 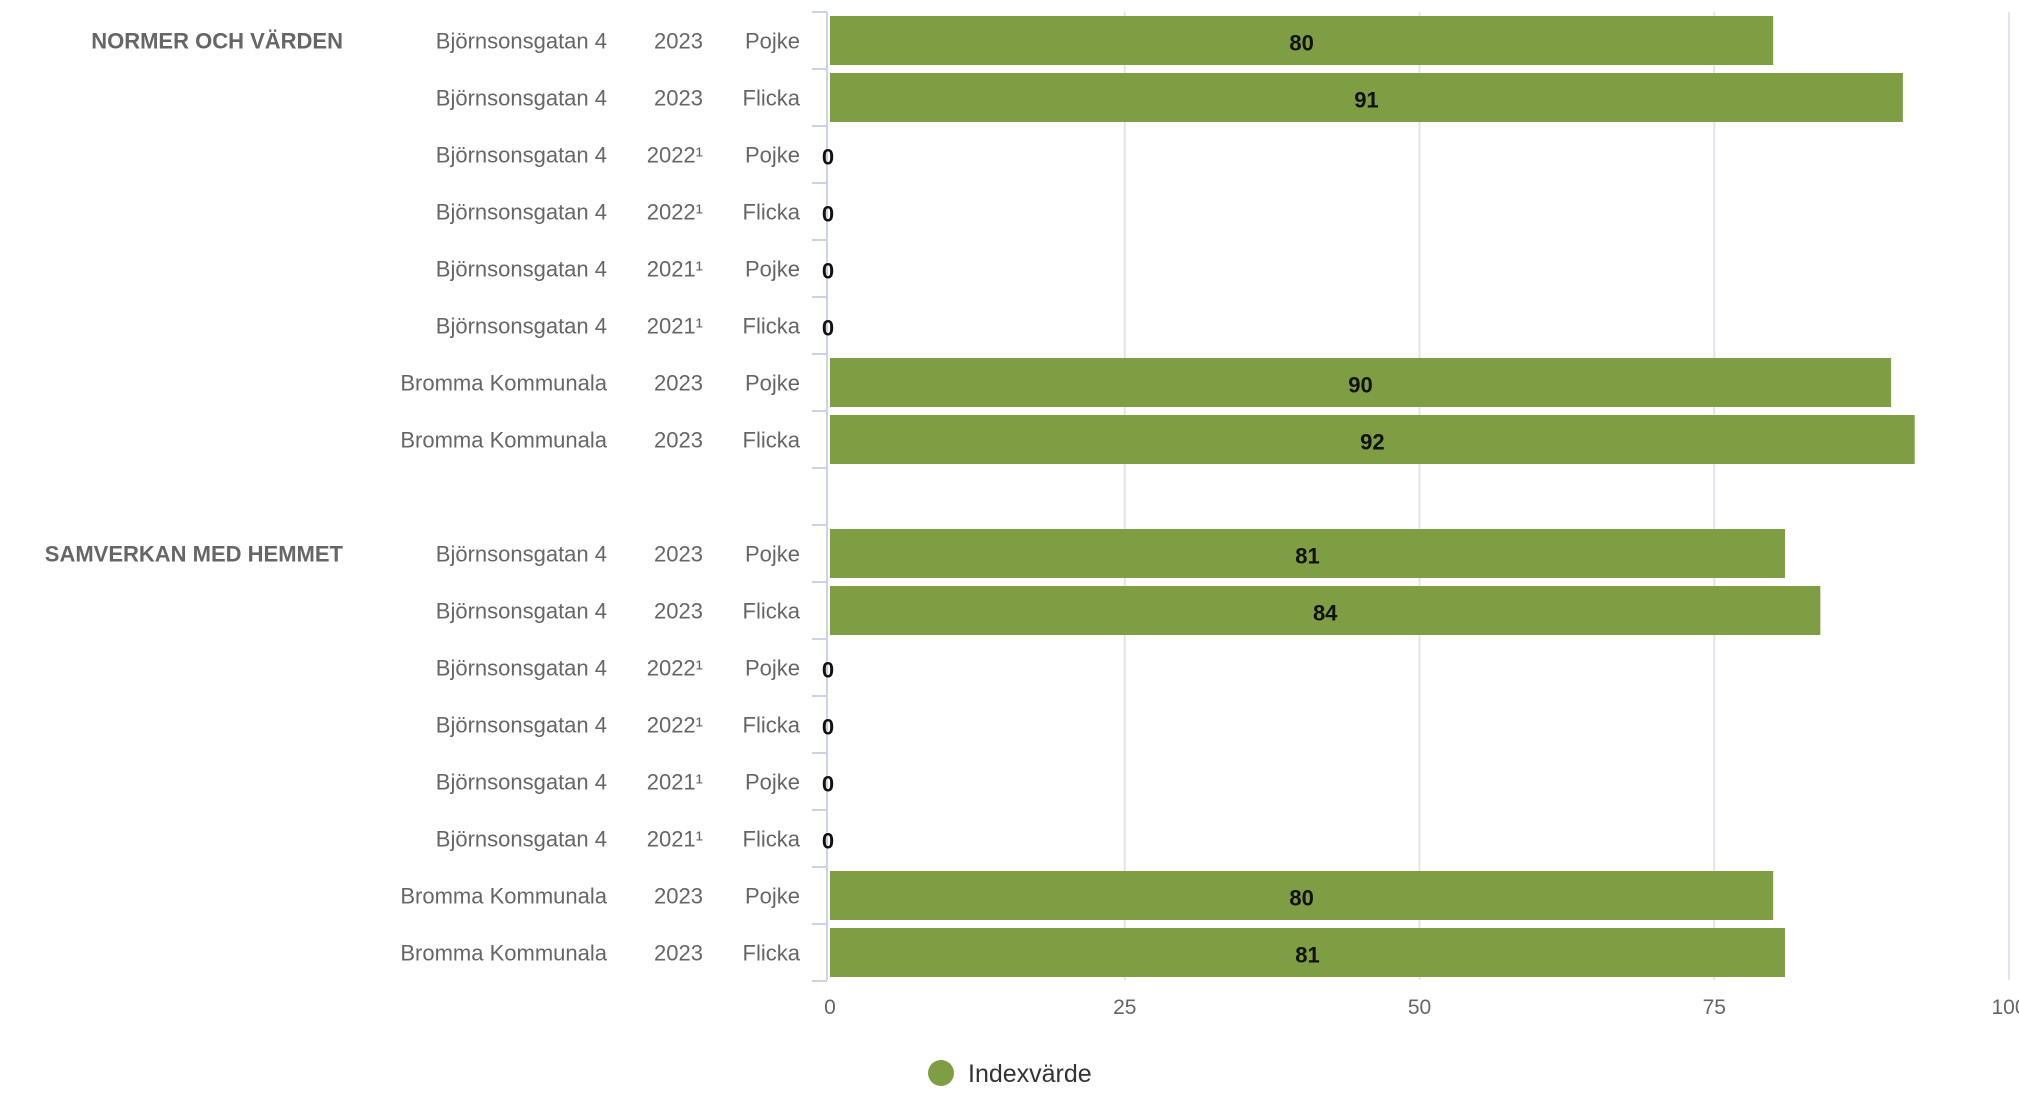 I want to click on legend-label: Indexvärde, so click(x=1030, y=1074).